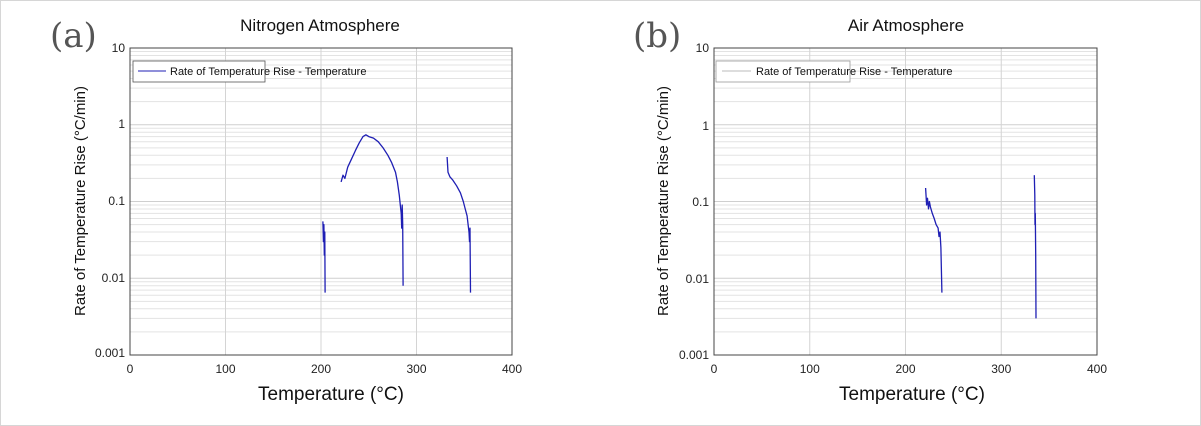 The height and width of the screenshot is (426, 1201). I want to click on panel-b-legend: Rate of Temperature Rise - Temperature, so click(833, 71).